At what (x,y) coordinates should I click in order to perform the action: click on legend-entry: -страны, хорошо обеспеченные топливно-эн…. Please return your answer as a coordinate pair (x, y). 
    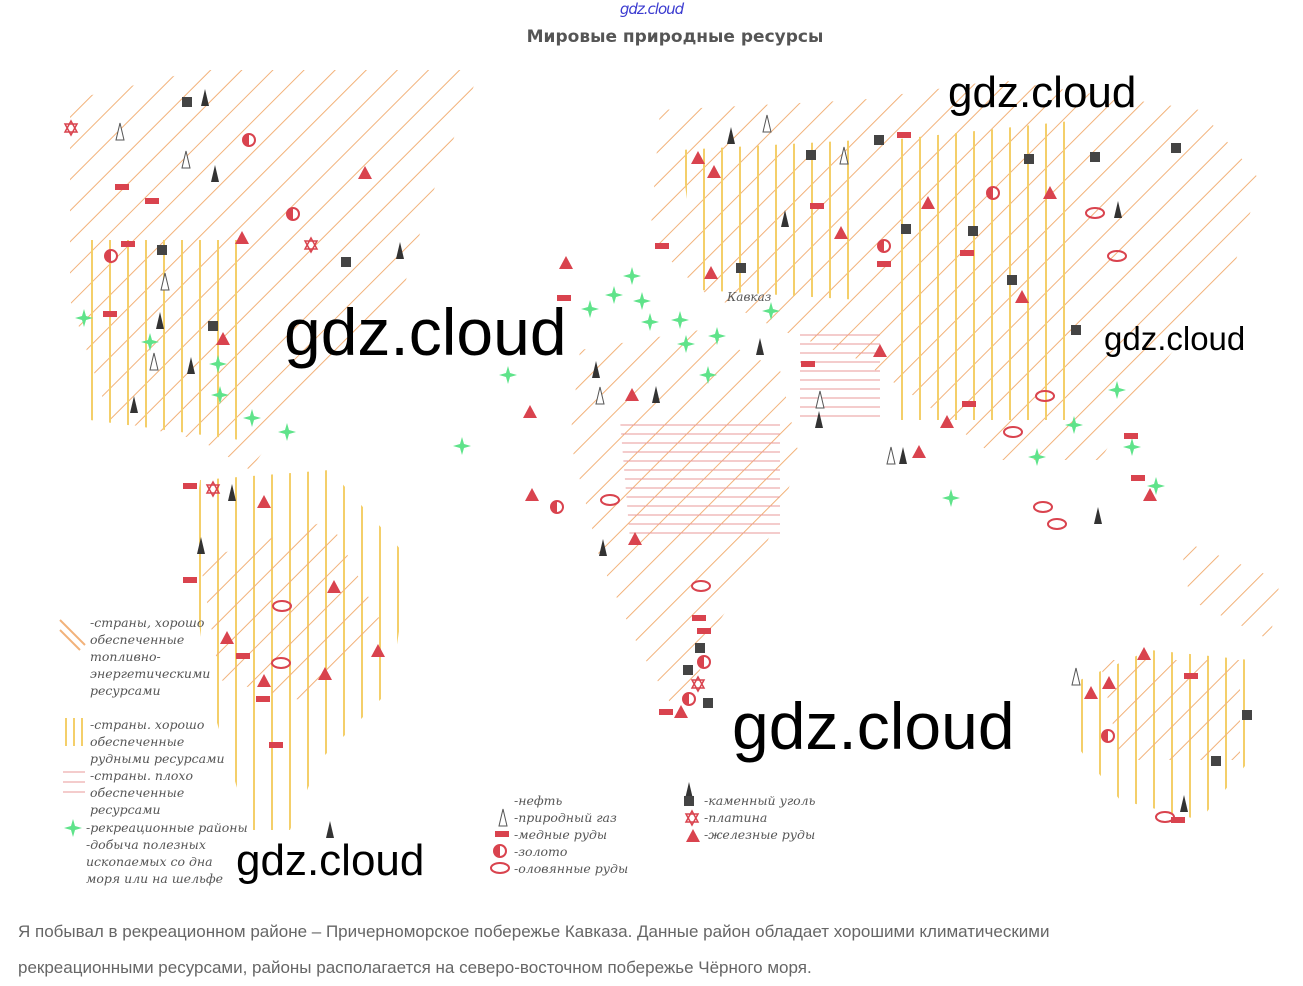
    Looking at the image, I should click on (150, 656).